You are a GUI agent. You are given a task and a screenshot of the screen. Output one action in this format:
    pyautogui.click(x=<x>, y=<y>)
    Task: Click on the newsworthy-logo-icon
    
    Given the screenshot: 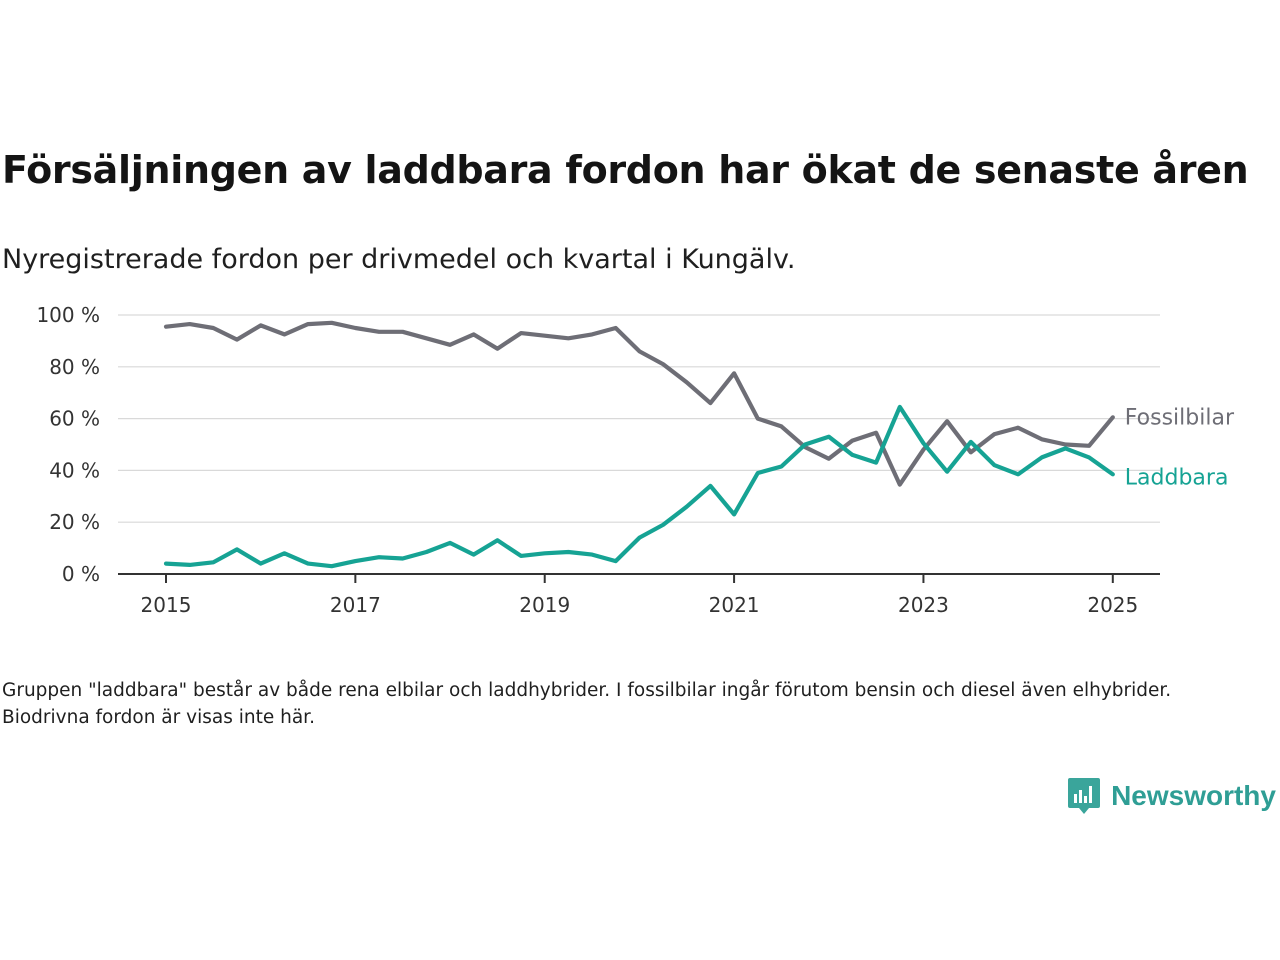 What is the action you would take?
    pyautogui.click(x=1084, y=796)
    